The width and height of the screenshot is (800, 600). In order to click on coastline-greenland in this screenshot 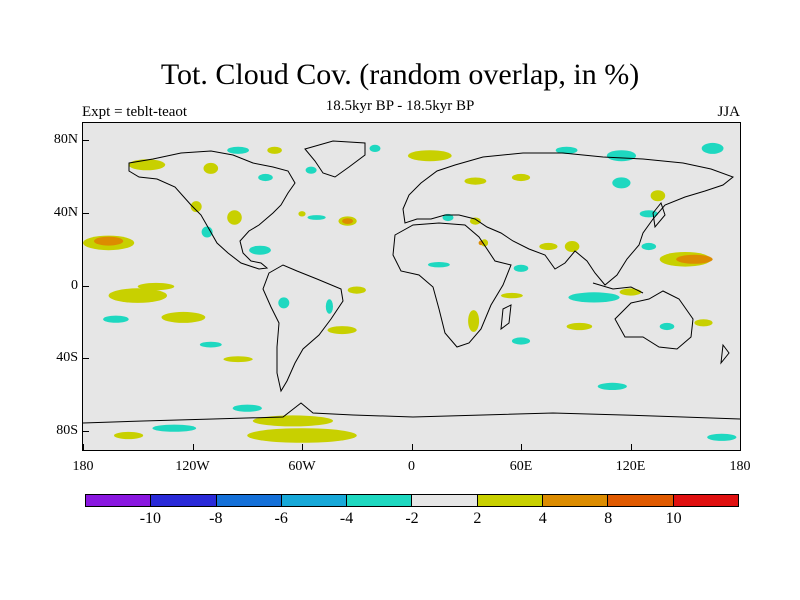, I will do `click(335, 159)`.